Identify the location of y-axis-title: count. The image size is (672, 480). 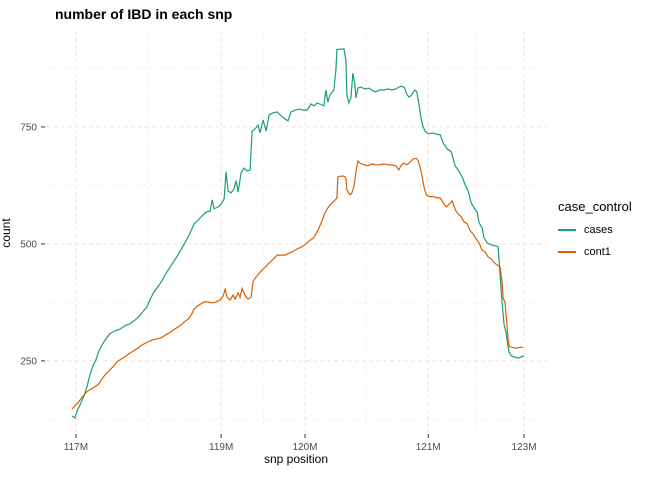
(6, 233).